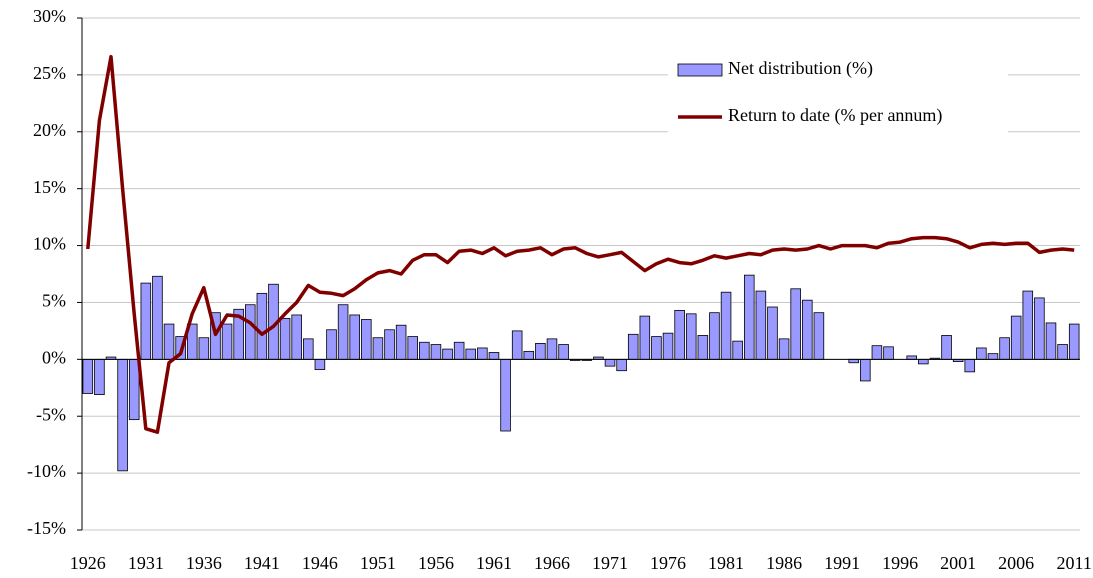  Describe the element at coordinates (51, 414) in the screenshot. I see `y-tick-label: -5%` at that location.